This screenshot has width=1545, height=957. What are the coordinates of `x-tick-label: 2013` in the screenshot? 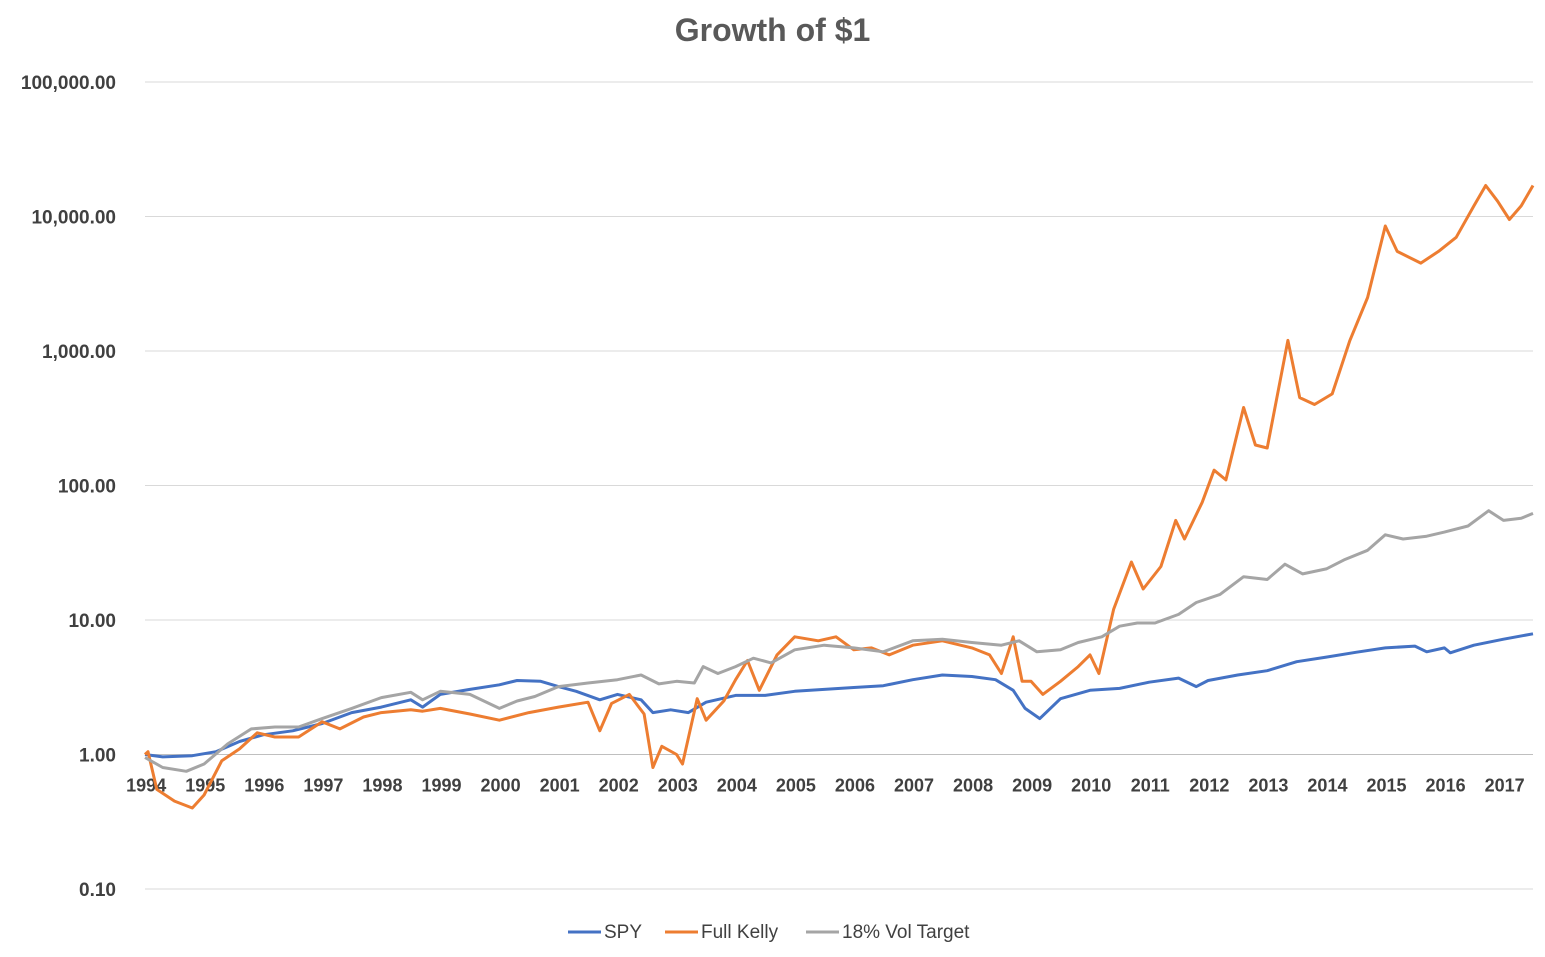 It's located at (1268, 786).